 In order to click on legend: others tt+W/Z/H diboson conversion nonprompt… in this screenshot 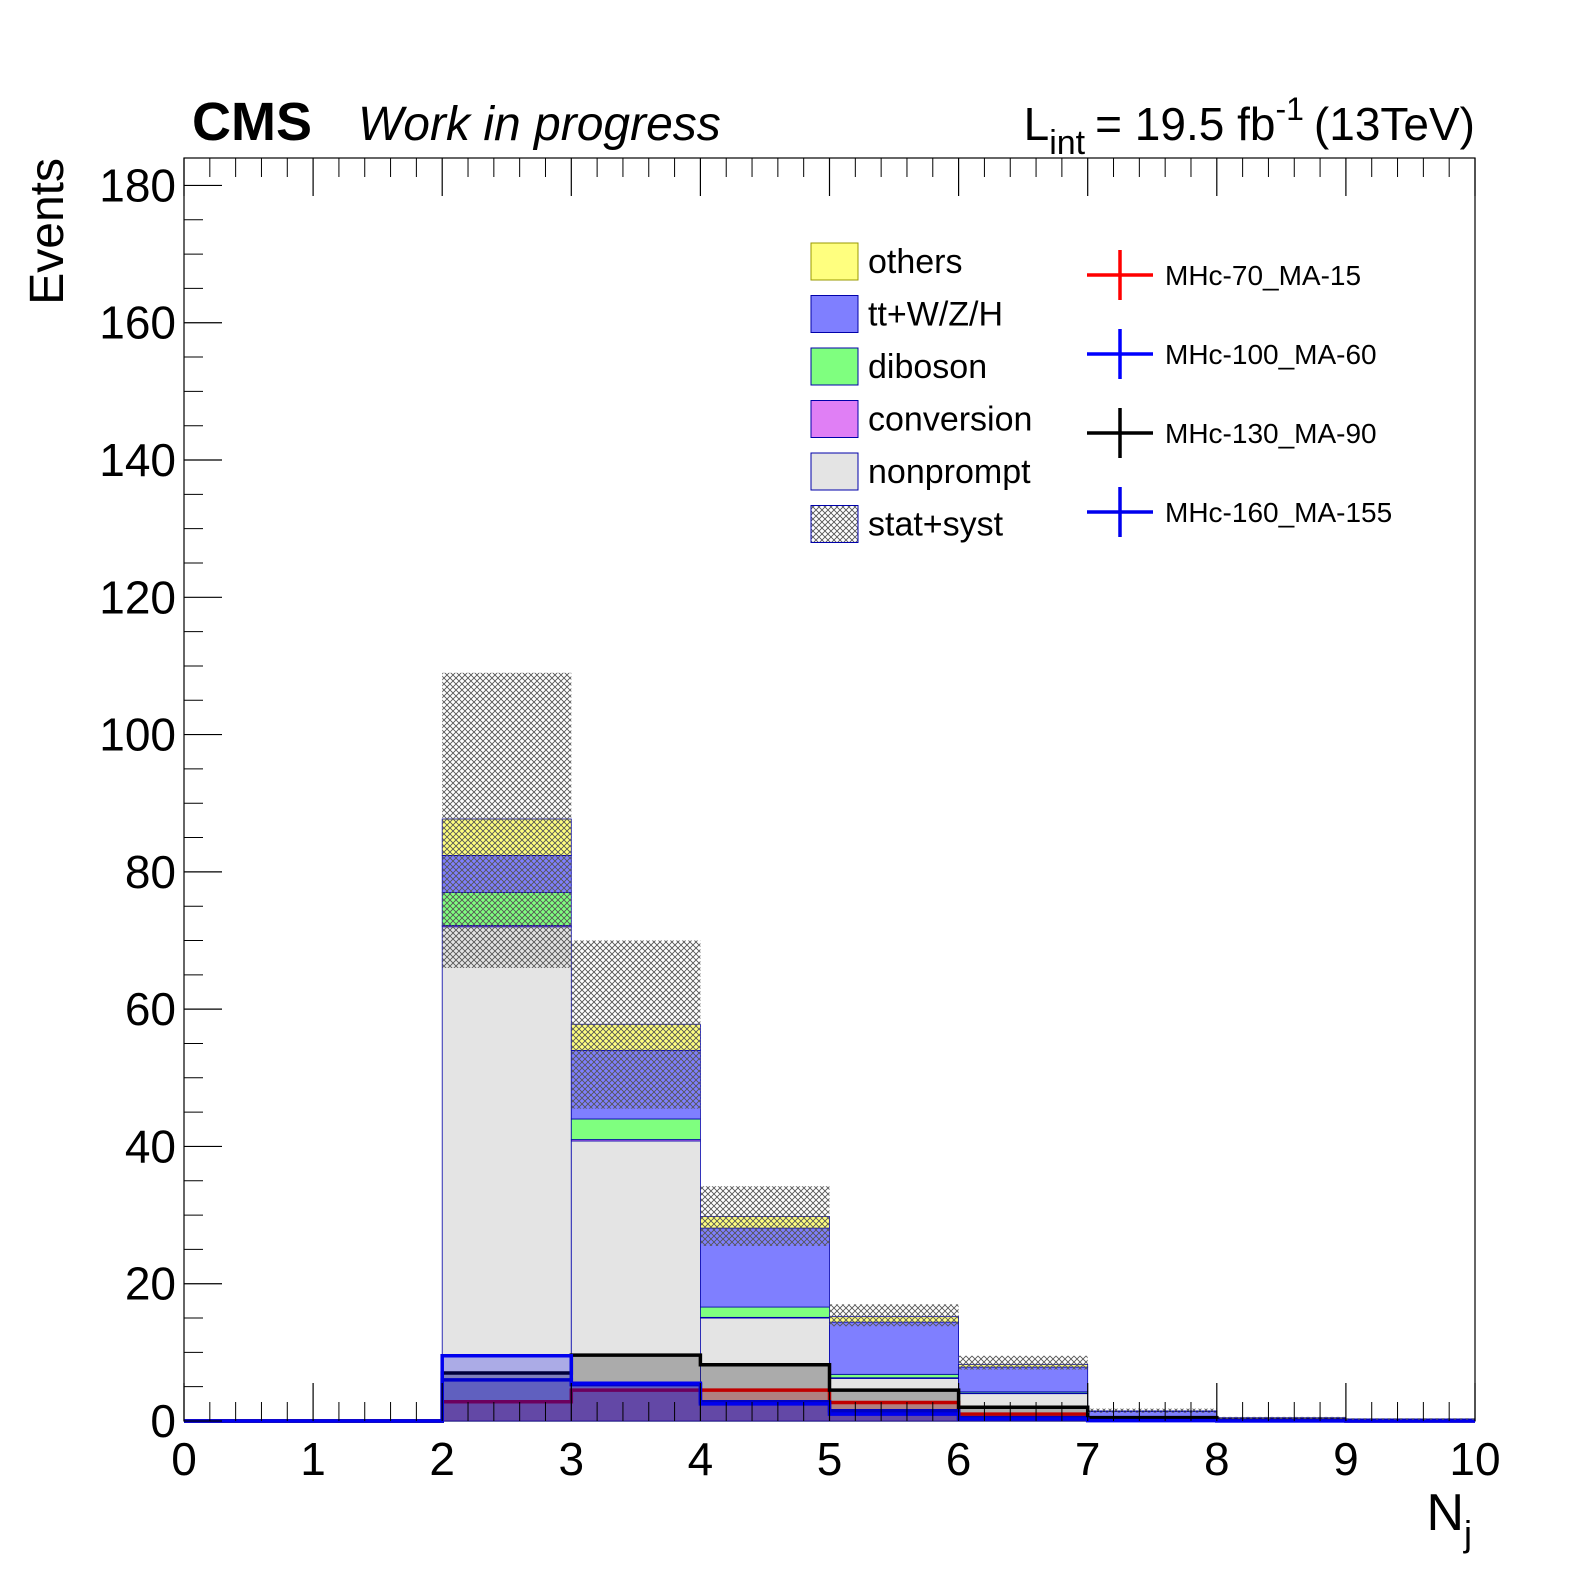, I will do `click(1101, 393)`.